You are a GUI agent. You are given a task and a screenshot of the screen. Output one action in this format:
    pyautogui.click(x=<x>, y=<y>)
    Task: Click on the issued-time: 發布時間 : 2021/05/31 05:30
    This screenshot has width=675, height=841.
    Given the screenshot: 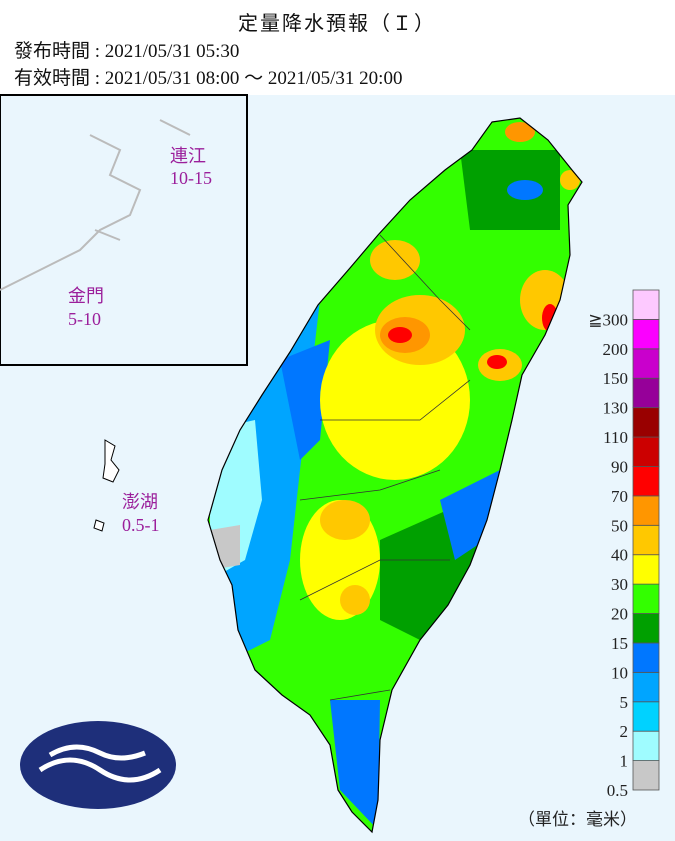 What is the action you would take?
    pyautogui.click(x=126, y=51)
    